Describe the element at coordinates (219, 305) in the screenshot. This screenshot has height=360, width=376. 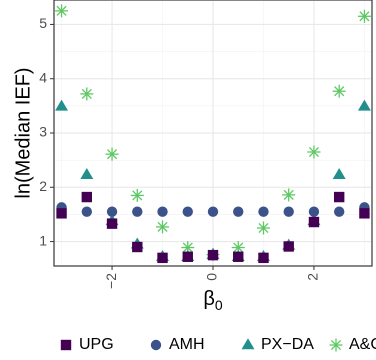
I see `x-axis-title-subscript: 0` at that location.